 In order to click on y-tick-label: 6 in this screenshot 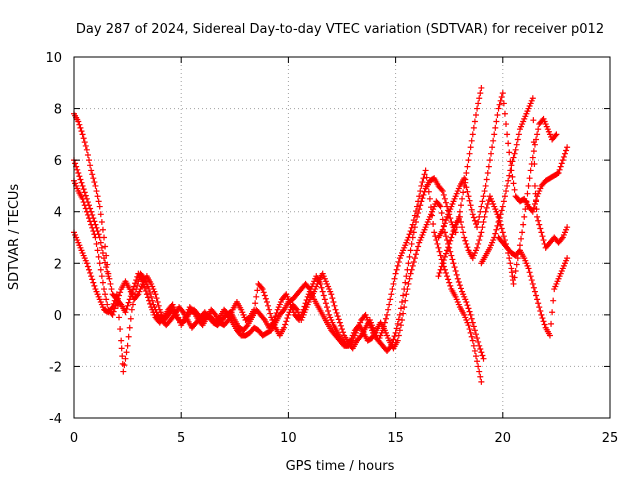, I will do `click(58, 161)`.